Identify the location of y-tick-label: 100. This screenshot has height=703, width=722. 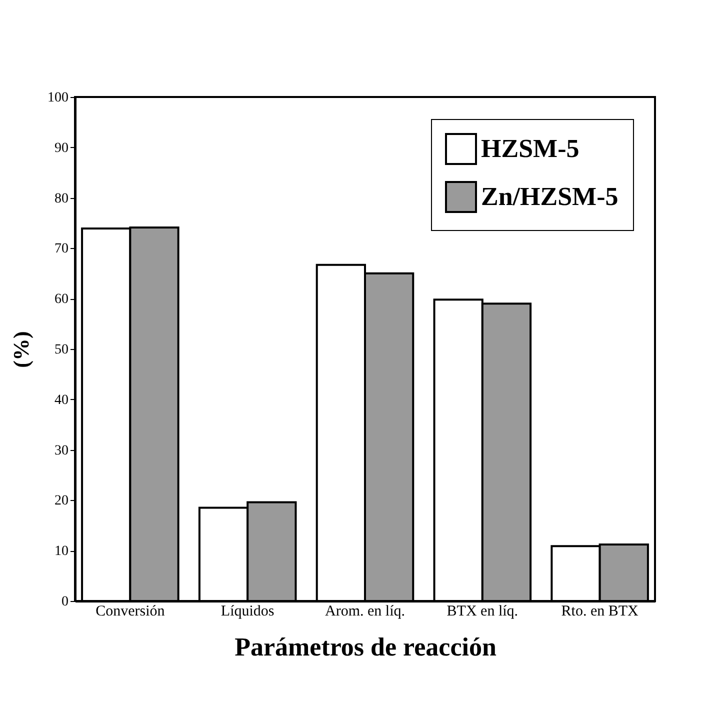
(58, 98).